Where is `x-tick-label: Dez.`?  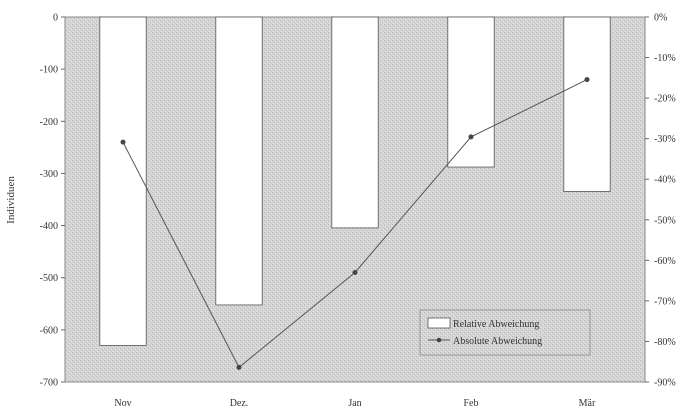 x-tick-label: Dez. is located at coordinates (239, 403).